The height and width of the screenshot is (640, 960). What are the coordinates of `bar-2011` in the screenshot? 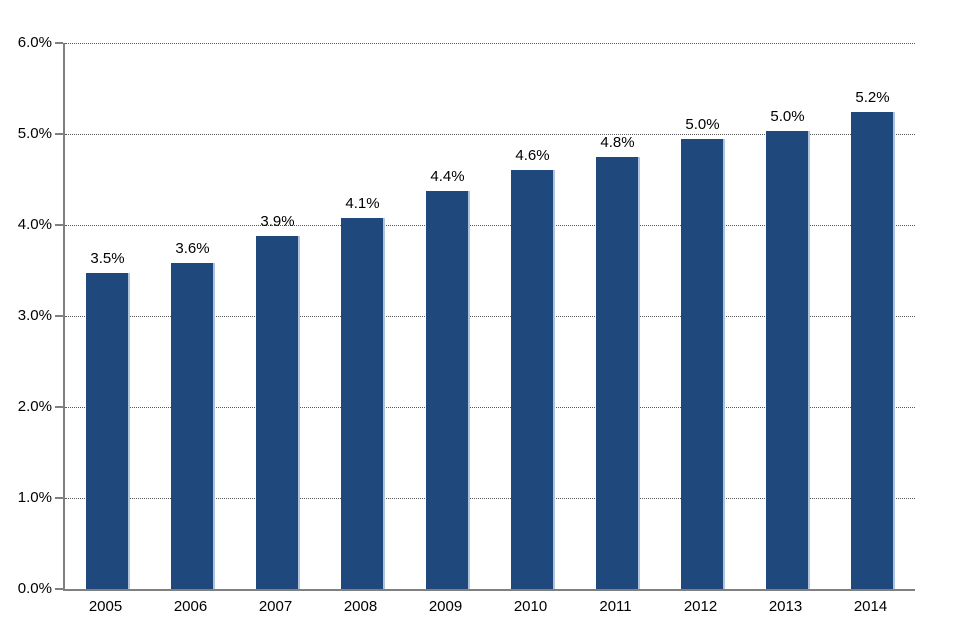 It's located at (617, 372).